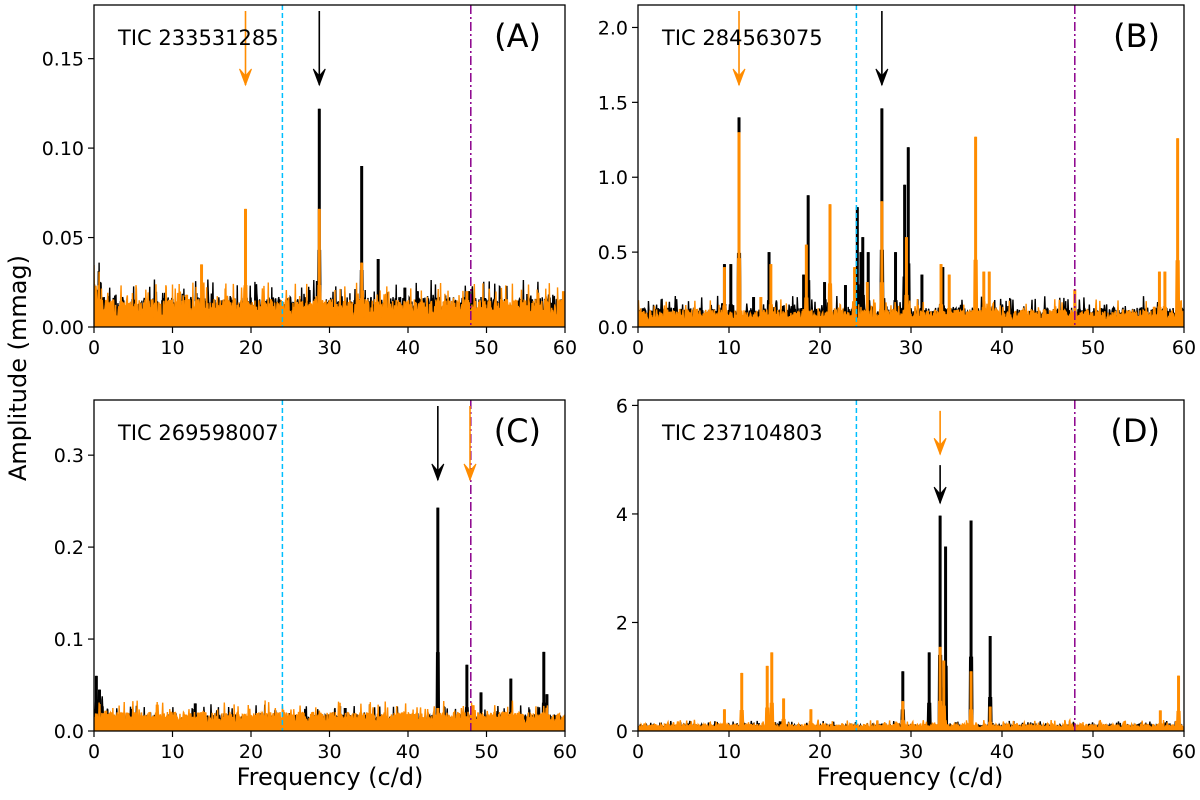  I want to click on y-tick-label: 0.15, so click(63, 60).